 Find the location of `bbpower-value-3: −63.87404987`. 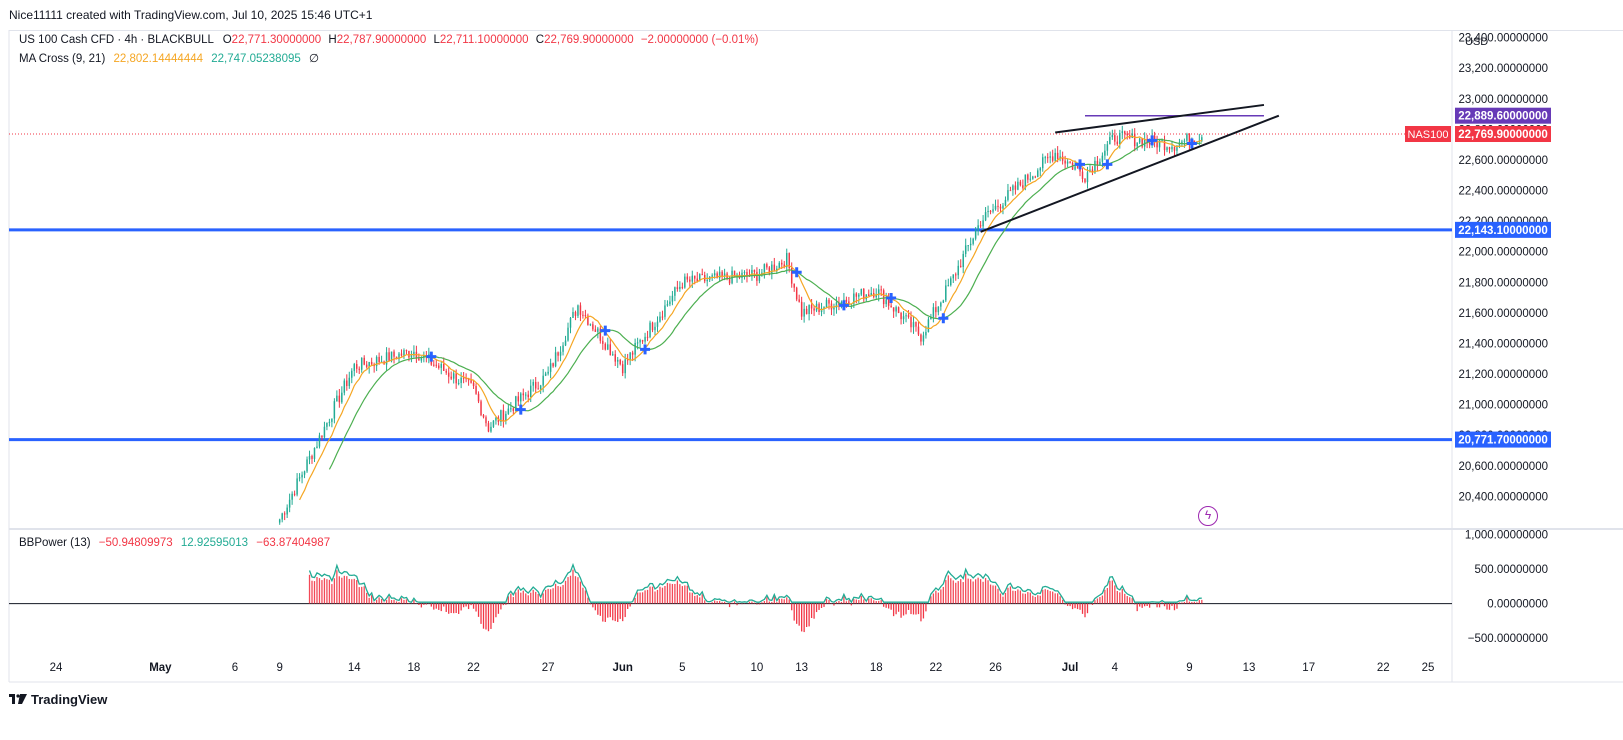

bbpower-value-3: −63.87404987 is located at coordinates (293, 543).